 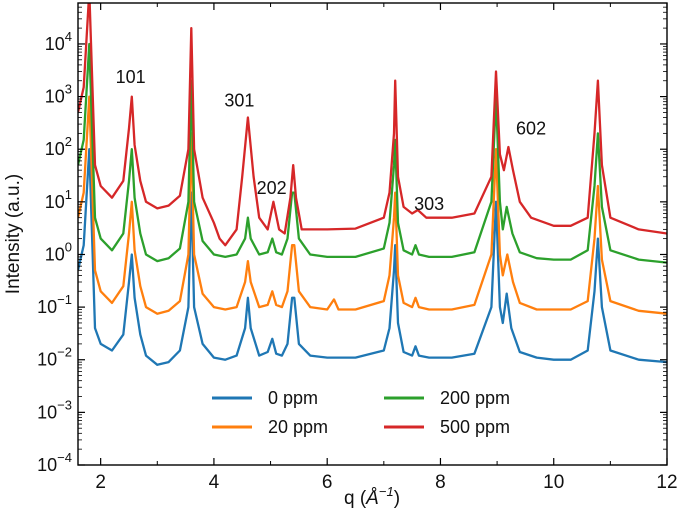 I want to click on x-tick-label: 2, so click(x=100, y=482).